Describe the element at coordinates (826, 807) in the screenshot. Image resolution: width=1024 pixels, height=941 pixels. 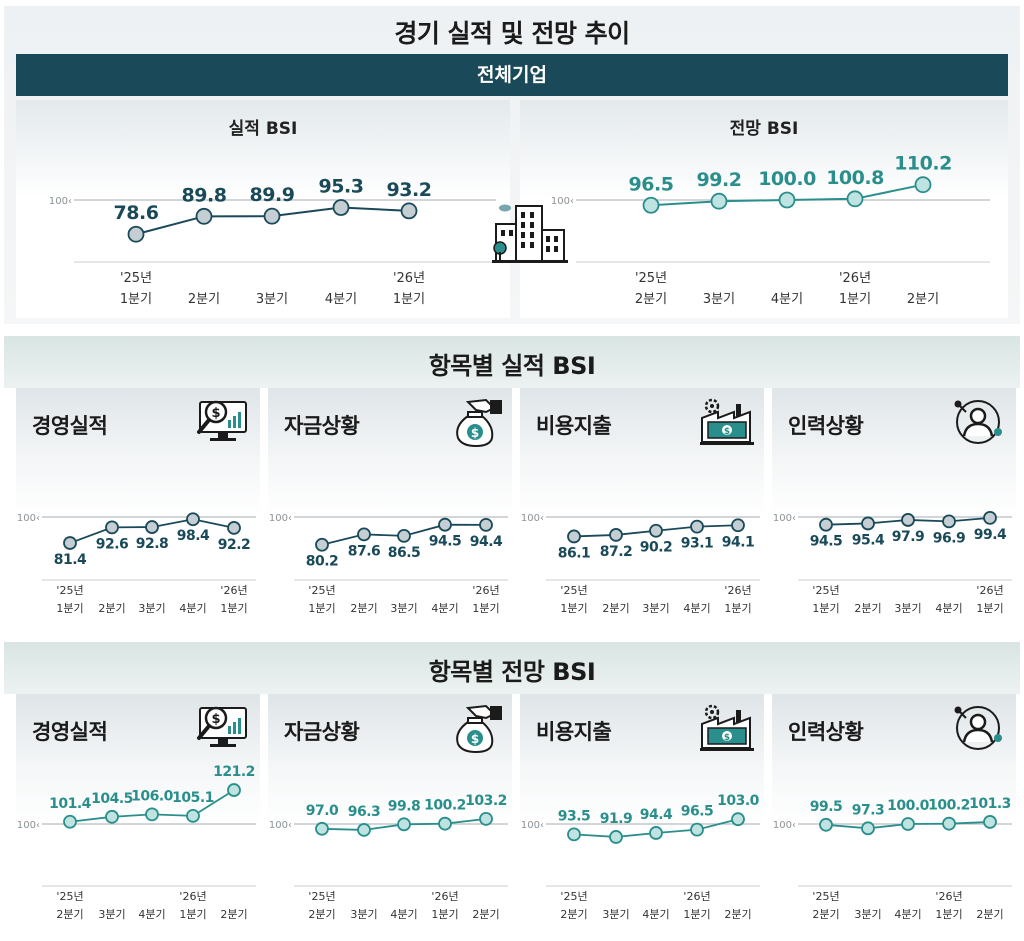
I see `data-label: 99.5` at that location.